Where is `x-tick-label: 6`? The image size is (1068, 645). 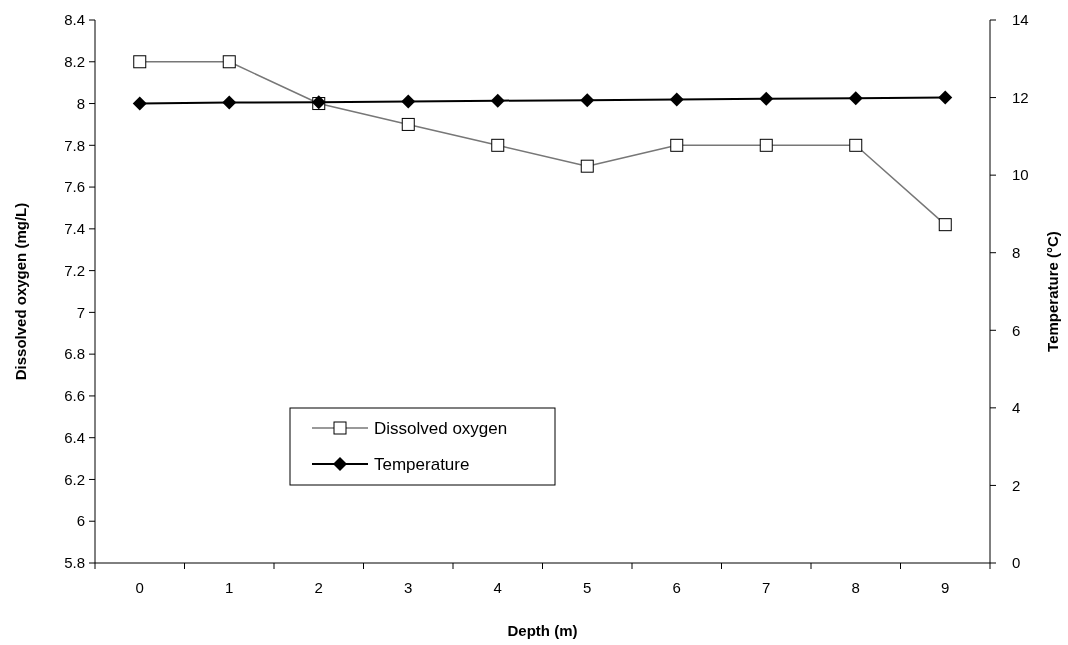 x-tick-label: 6 is located at coordinates (676, 587).